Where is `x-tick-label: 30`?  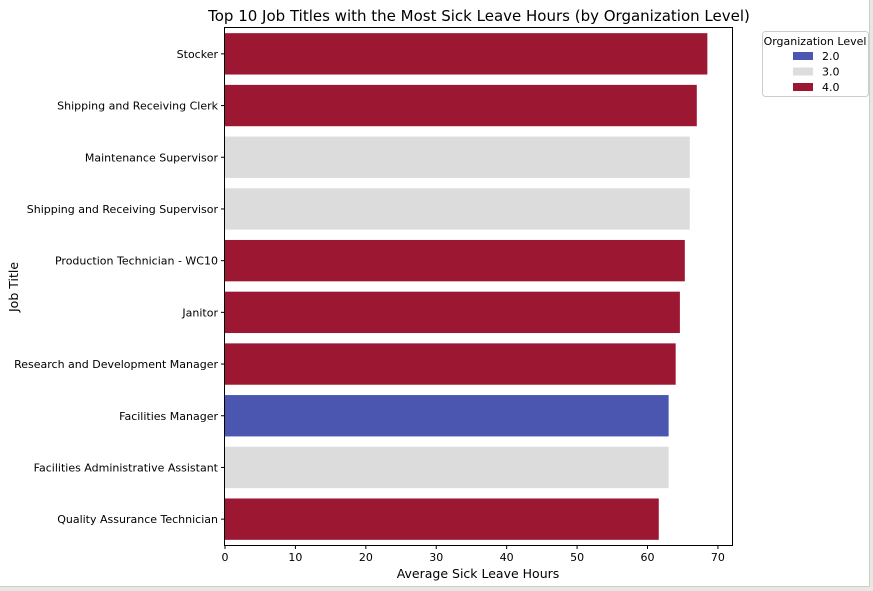
x-tick-label: 30 is located at coordinates (436, 557).